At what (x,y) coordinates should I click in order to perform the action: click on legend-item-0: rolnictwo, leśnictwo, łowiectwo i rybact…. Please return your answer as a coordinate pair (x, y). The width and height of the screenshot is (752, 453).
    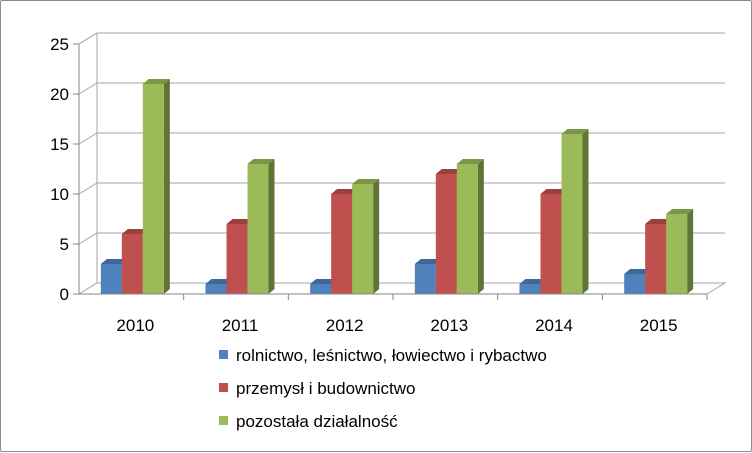
    Looking at the image, I should click on (383, 355).